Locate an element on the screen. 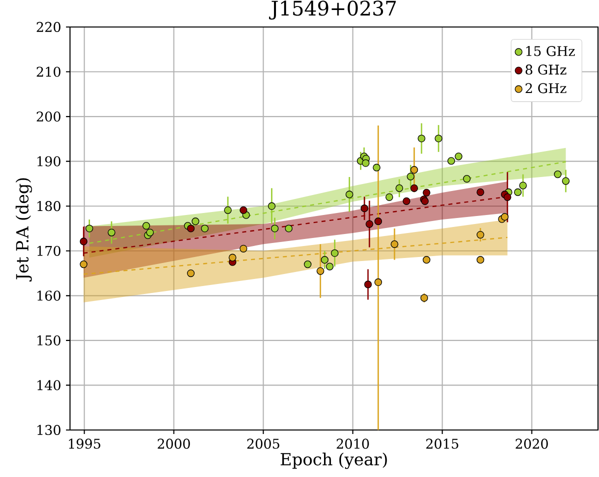  x-tick-label: 2015 is located at coordinates (442, 443).